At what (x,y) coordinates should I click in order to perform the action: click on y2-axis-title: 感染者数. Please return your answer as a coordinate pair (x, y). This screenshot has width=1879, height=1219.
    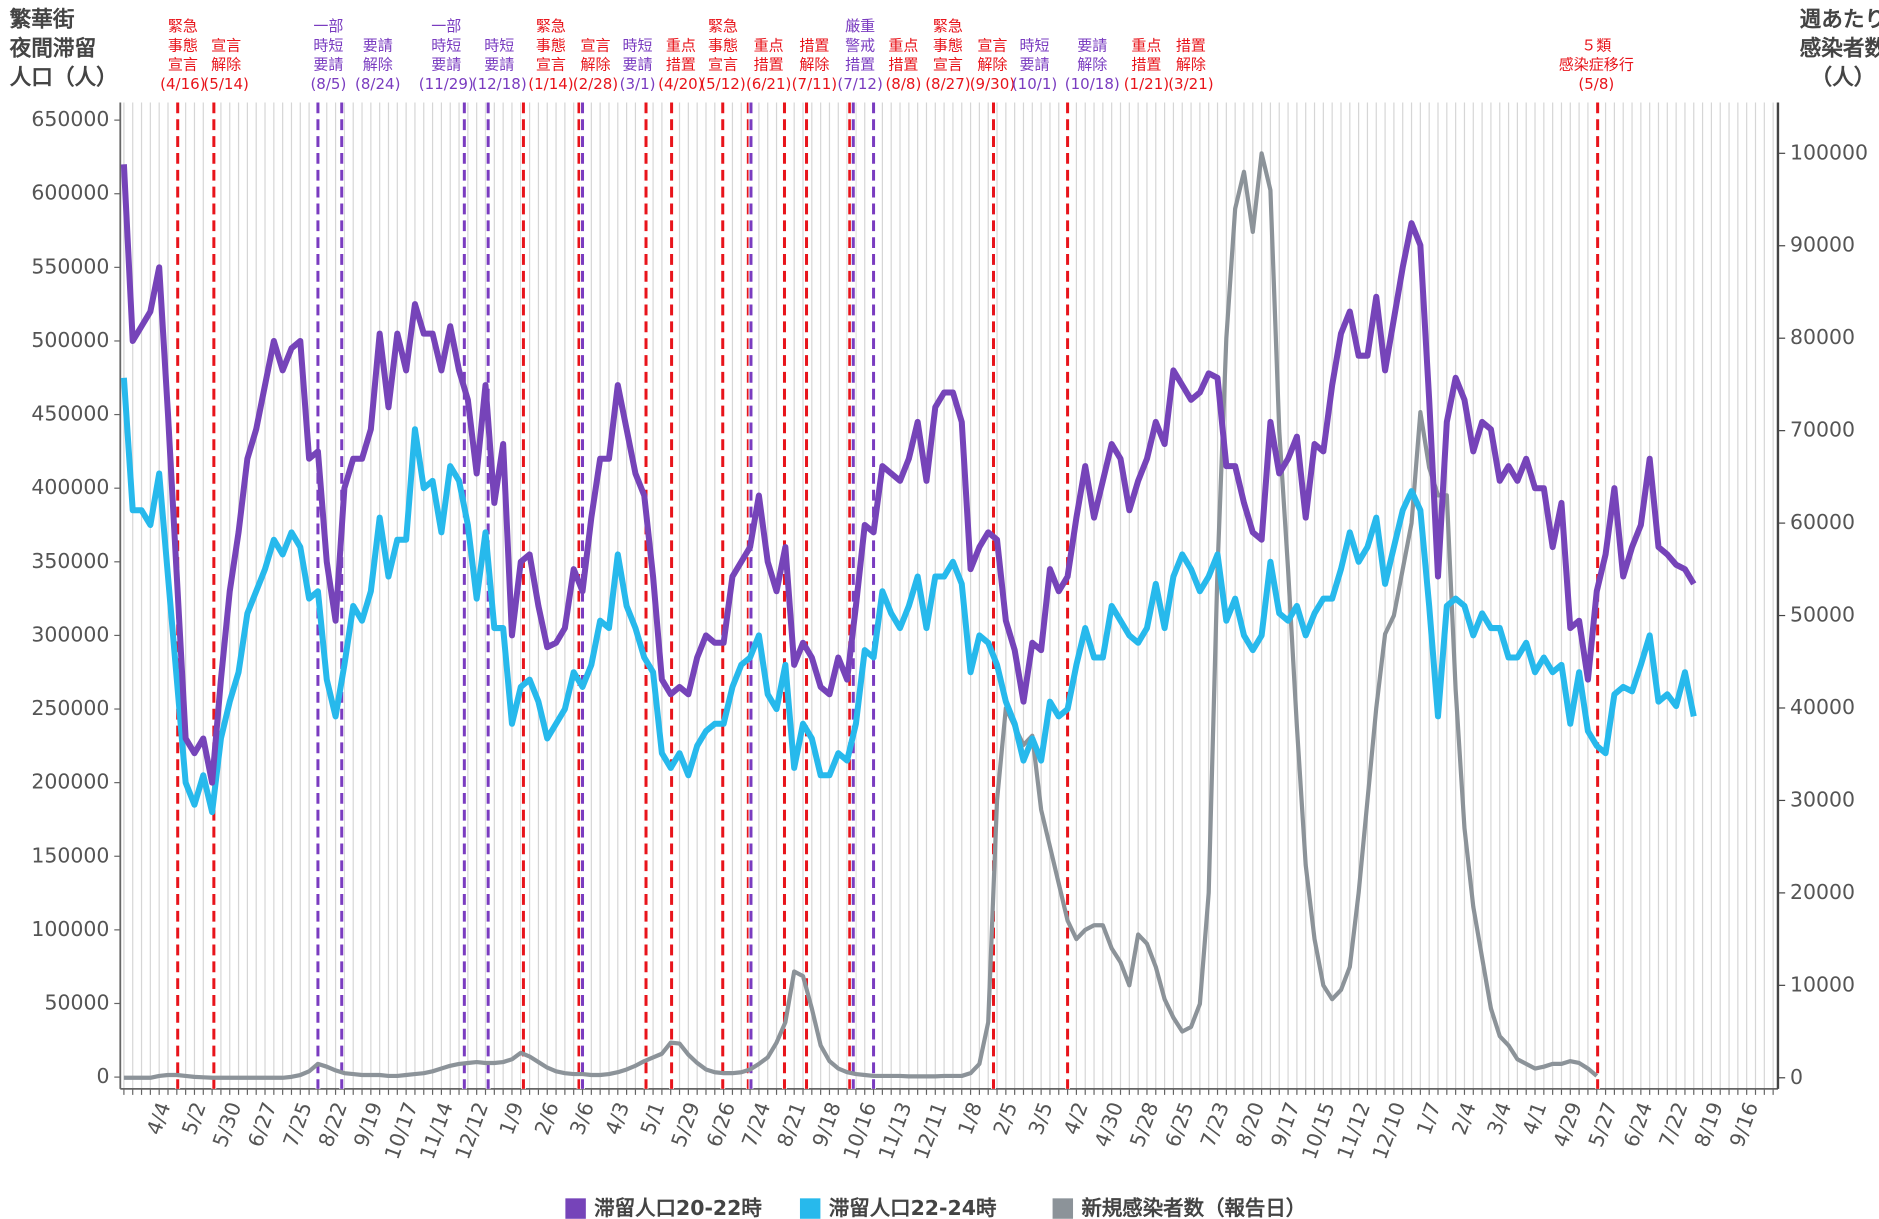
    Looking at the image, I should click on (1839, 49).